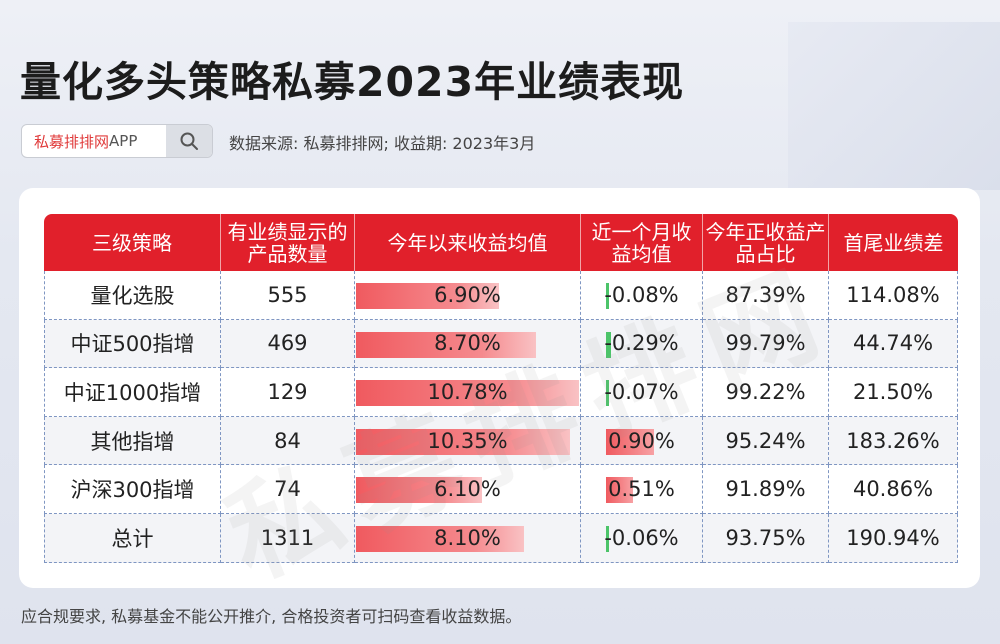  Describe the element at coordinates (132, 538) in the screenshot. I see `strategy-cell: 总计` at that location.